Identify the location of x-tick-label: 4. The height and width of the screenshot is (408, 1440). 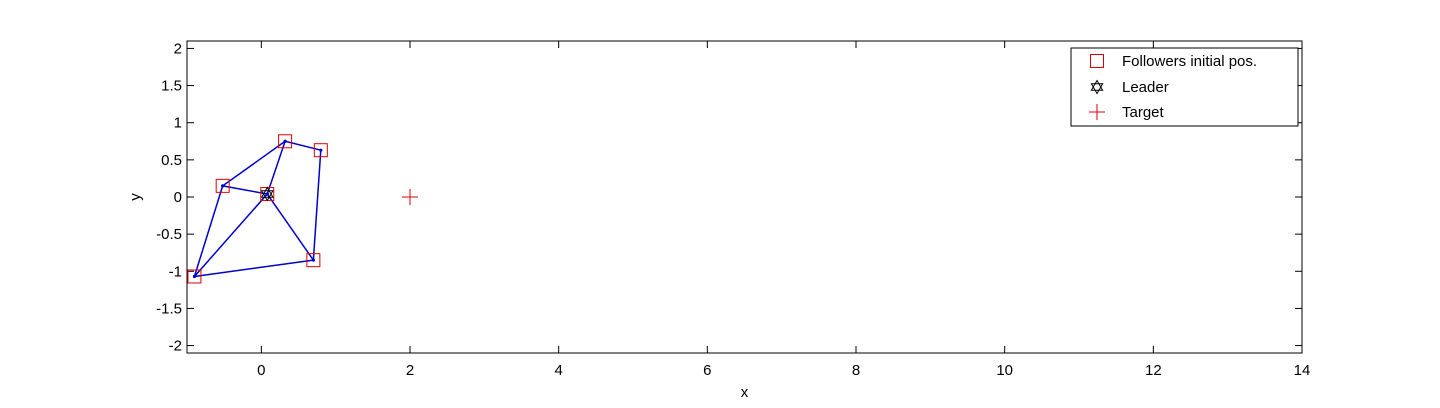
(558, 370).